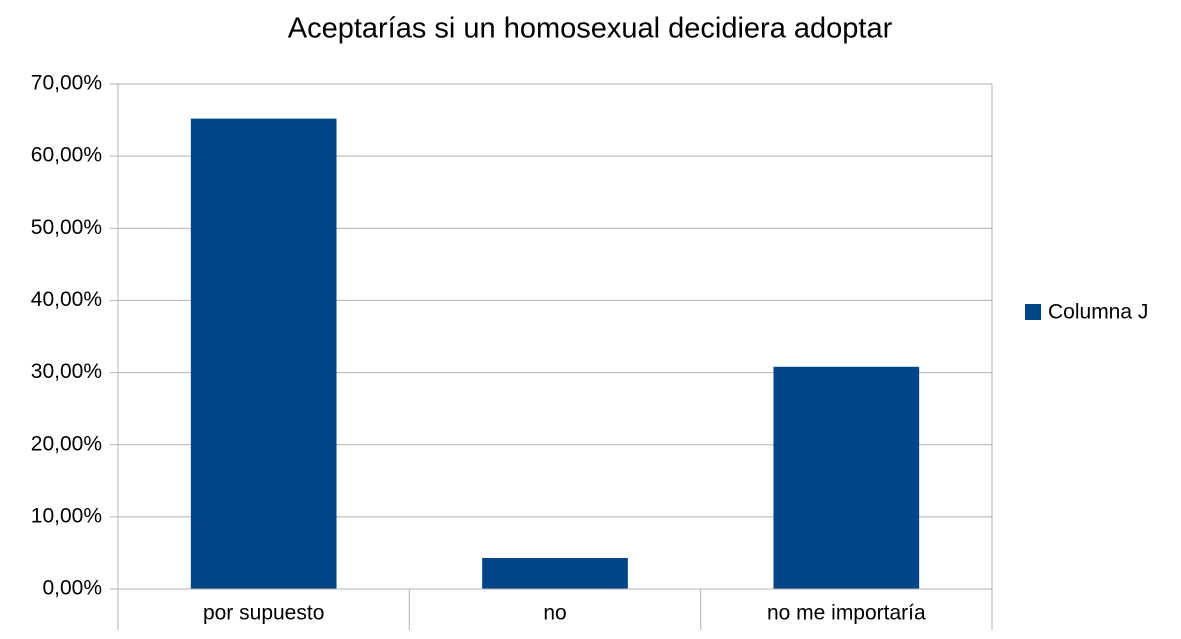 The image size is (1181, 639). Describe the element at coordinates (554, 613) in the screenshot. I see `x-tick-label: no` at that location.